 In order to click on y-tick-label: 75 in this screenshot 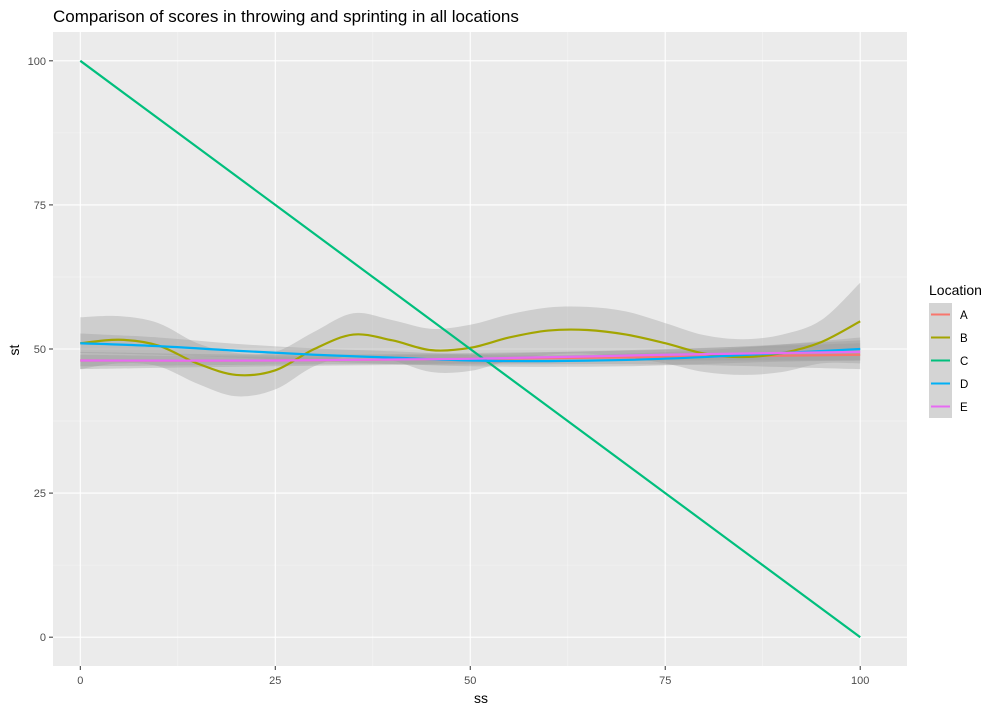, I will do `click(40, 206)`.